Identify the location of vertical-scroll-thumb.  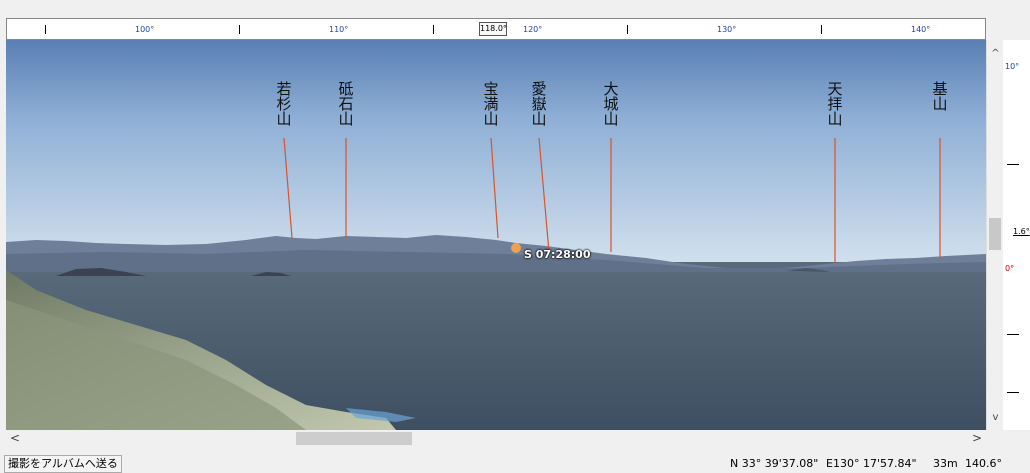
(995, 234).